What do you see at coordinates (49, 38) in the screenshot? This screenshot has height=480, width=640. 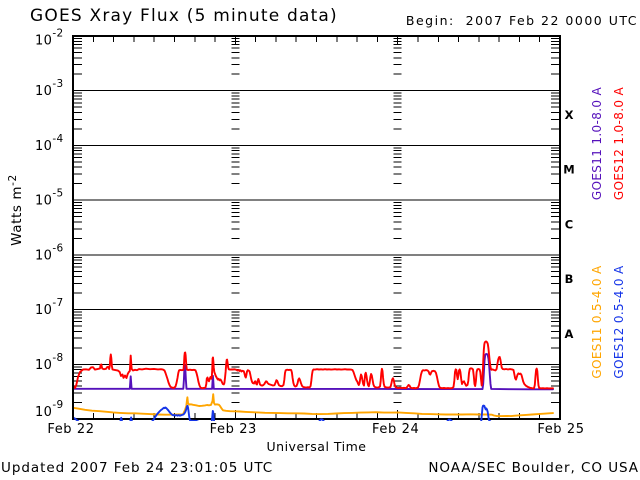 I see `svg-text: 10⁻²` at bounding box center [49, 38].